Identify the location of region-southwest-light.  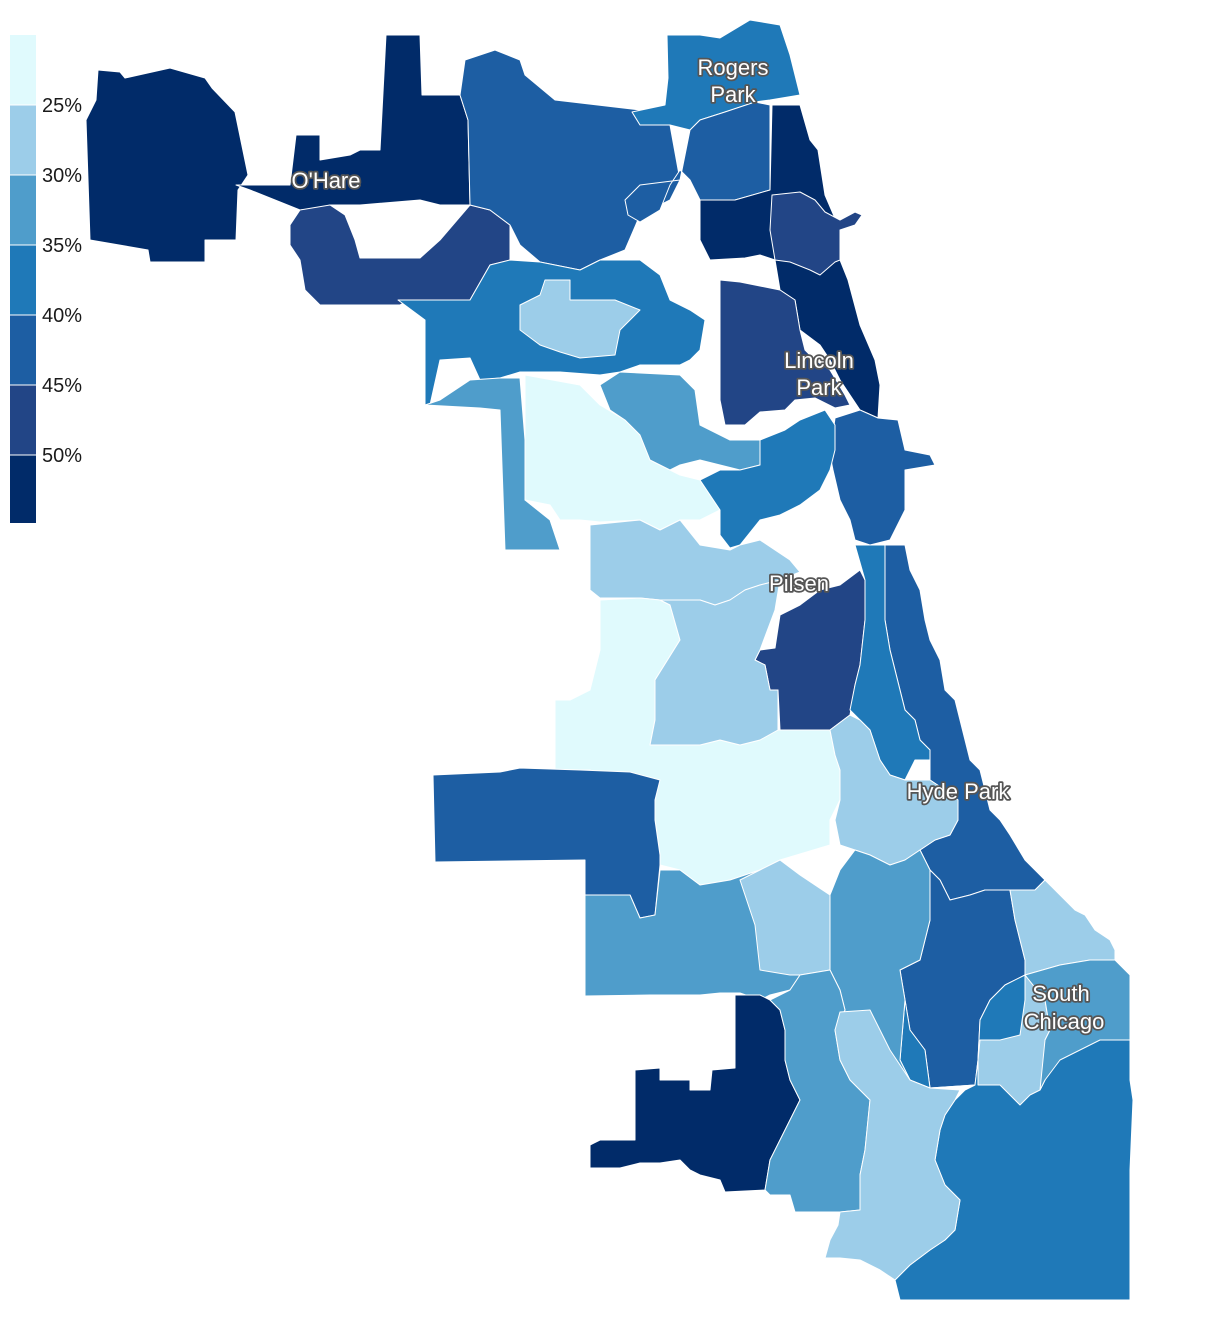
(715, 662).